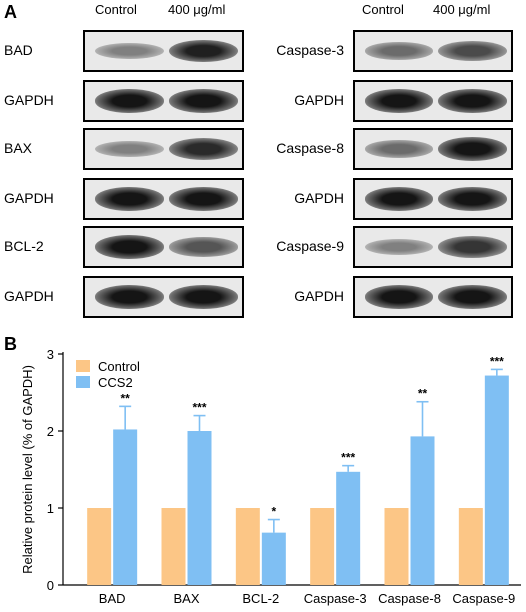 The height and width of the screenshot is (612, 526). I want to click on legend-label-0: Control, so click(119, 366).